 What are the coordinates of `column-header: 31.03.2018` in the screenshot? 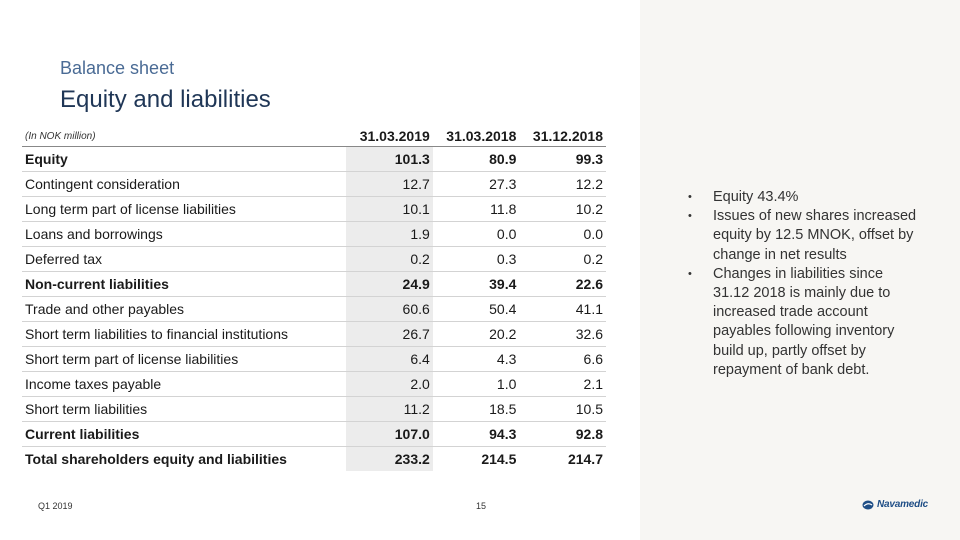 It's located at (476, 136).